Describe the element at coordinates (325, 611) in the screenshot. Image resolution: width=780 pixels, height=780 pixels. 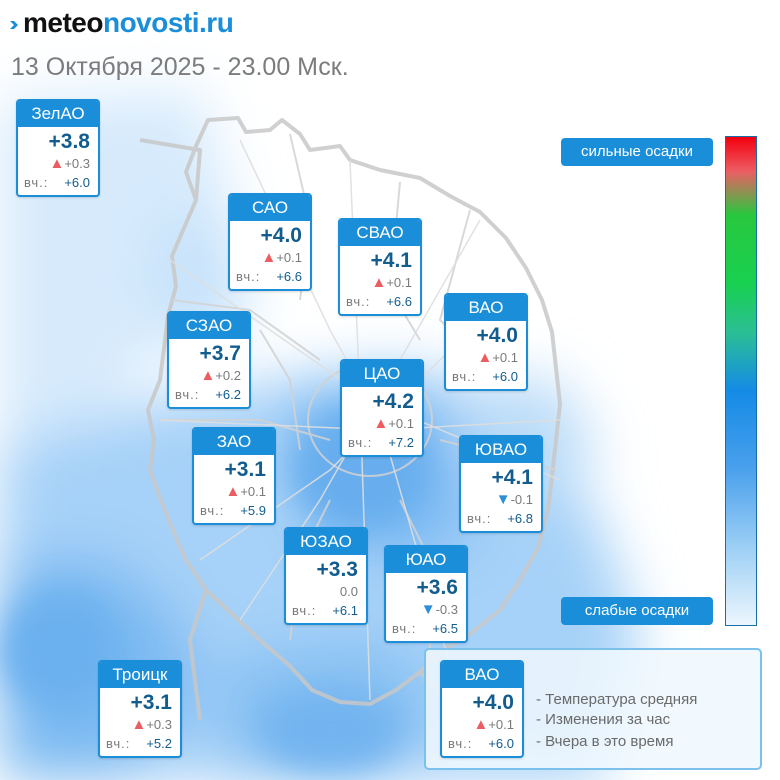
I see `yesterday-row: вч.: +6.1` at that location.